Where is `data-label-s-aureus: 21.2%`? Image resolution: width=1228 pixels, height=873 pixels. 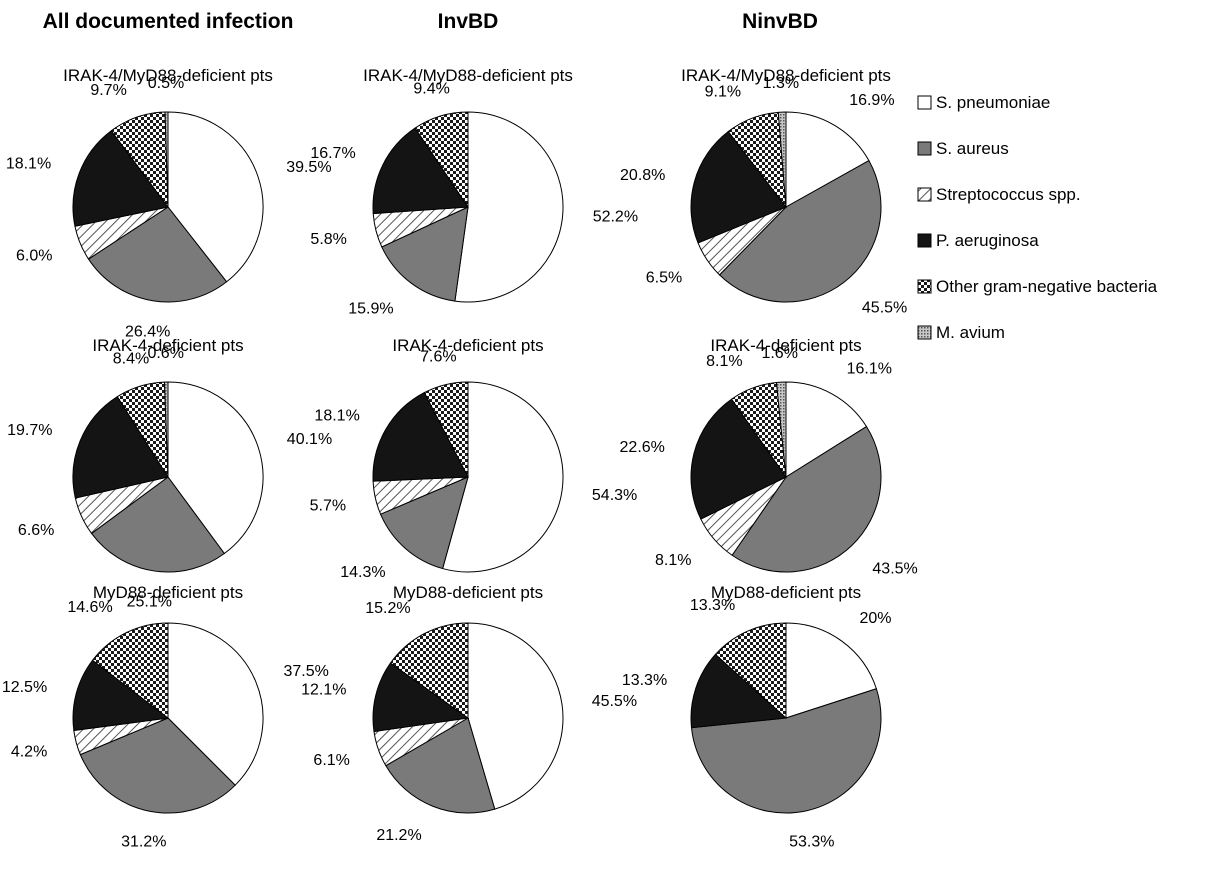 data-label-s-aureus: 21.2% is located at coordinates (398, 835).